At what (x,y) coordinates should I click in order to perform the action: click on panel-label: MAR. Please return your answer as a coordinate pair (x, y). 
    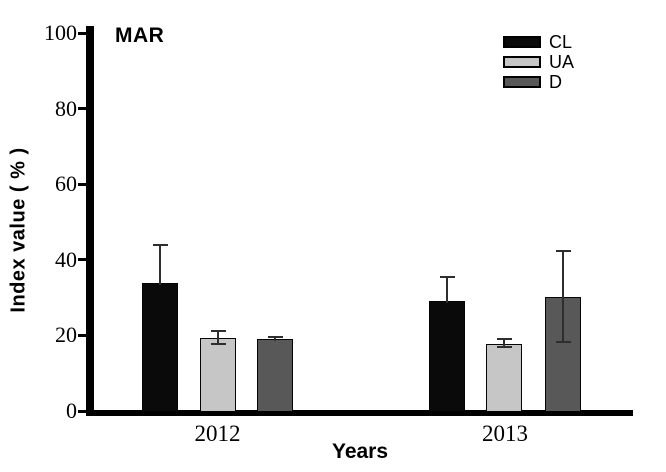
    Looking at the image, I should click on (140, 35).